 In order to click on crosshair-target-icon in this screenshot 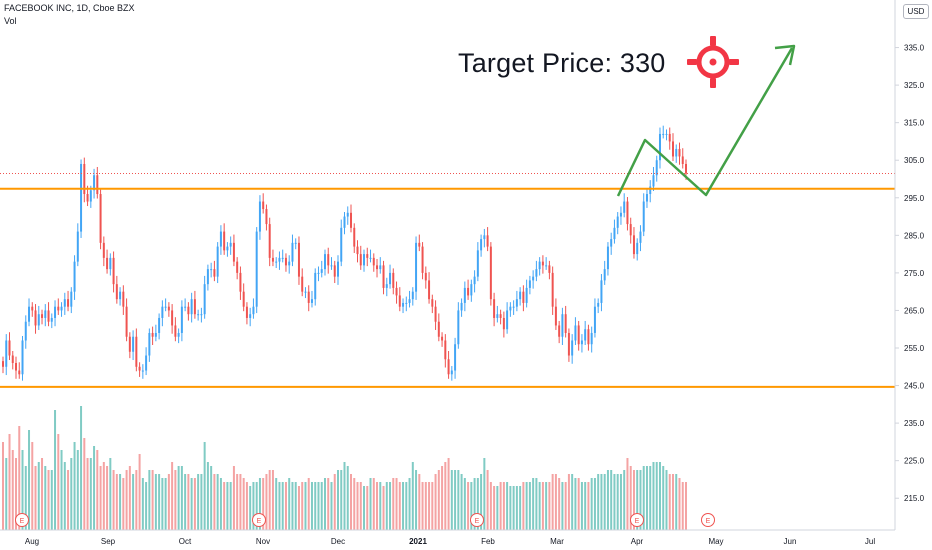, I will do `click(713, 62)`.